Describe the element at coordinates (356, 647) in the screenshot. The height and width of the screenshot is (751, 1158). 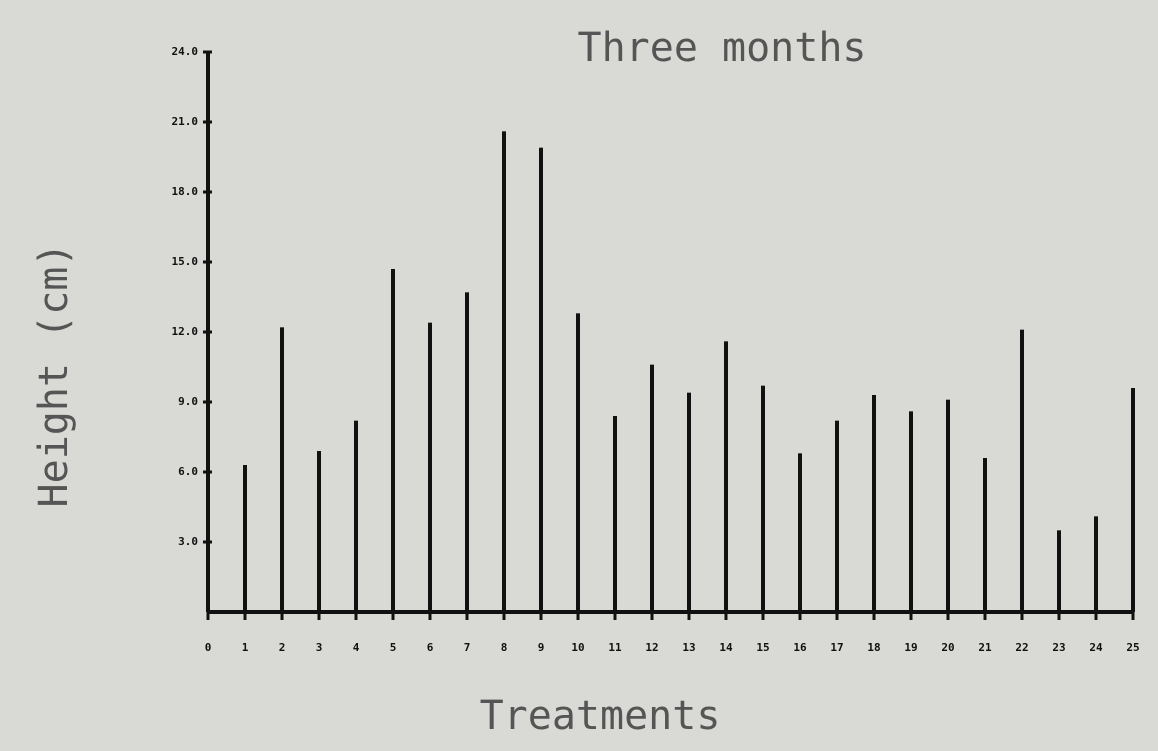
I see `x-tick-label: 4` at that location.